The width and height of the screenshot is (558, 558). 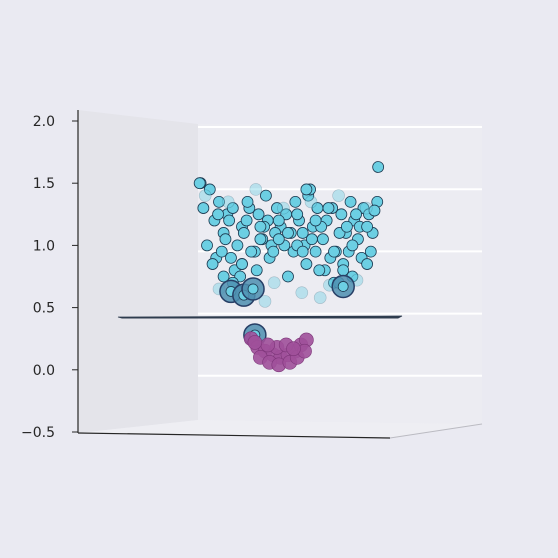 I want to click on points-upper-layer, so click(x=289, y=254).